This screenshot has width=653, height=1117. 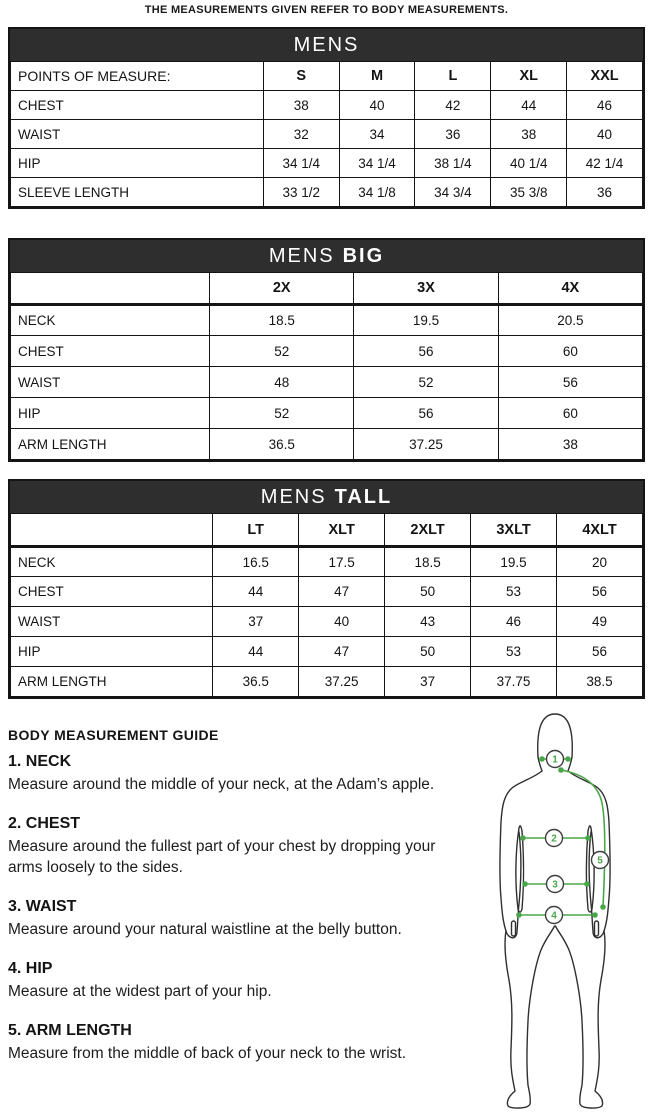 I want to click on measure-label: HIP, so click(x=137, y=163).